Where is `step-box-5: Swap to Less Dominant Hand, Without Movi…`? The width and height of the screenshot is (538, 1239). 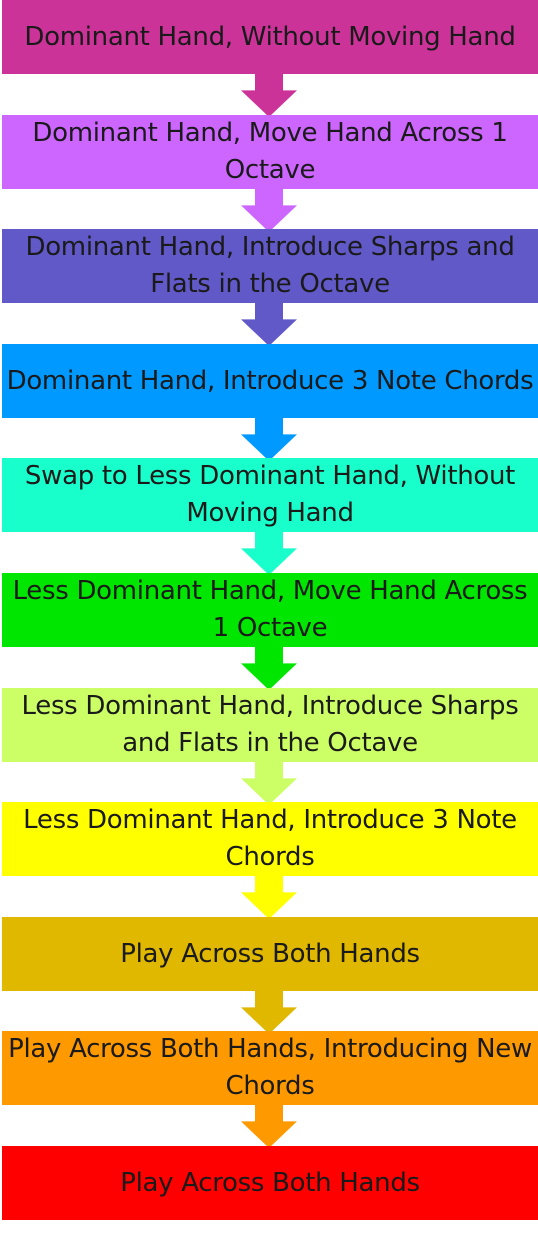
step-box-5: Swap to Less Dominant Hand, Without Movi… is located at coordinates (270, 495).